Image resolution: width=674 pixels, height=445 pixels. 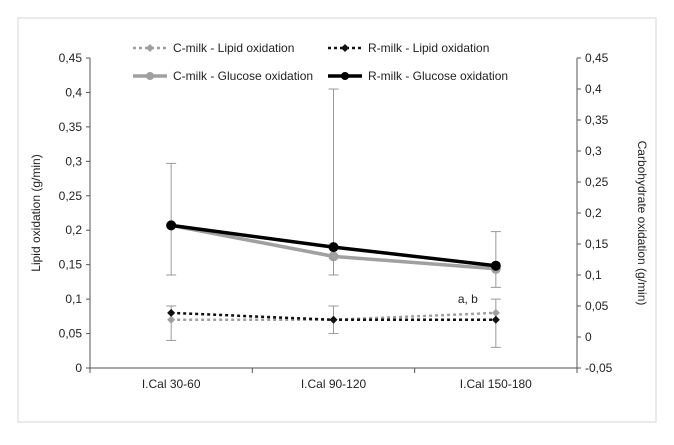 I want to click on legend-marker-r-milk-lipid-oxidation, so click(x=345, y=48).